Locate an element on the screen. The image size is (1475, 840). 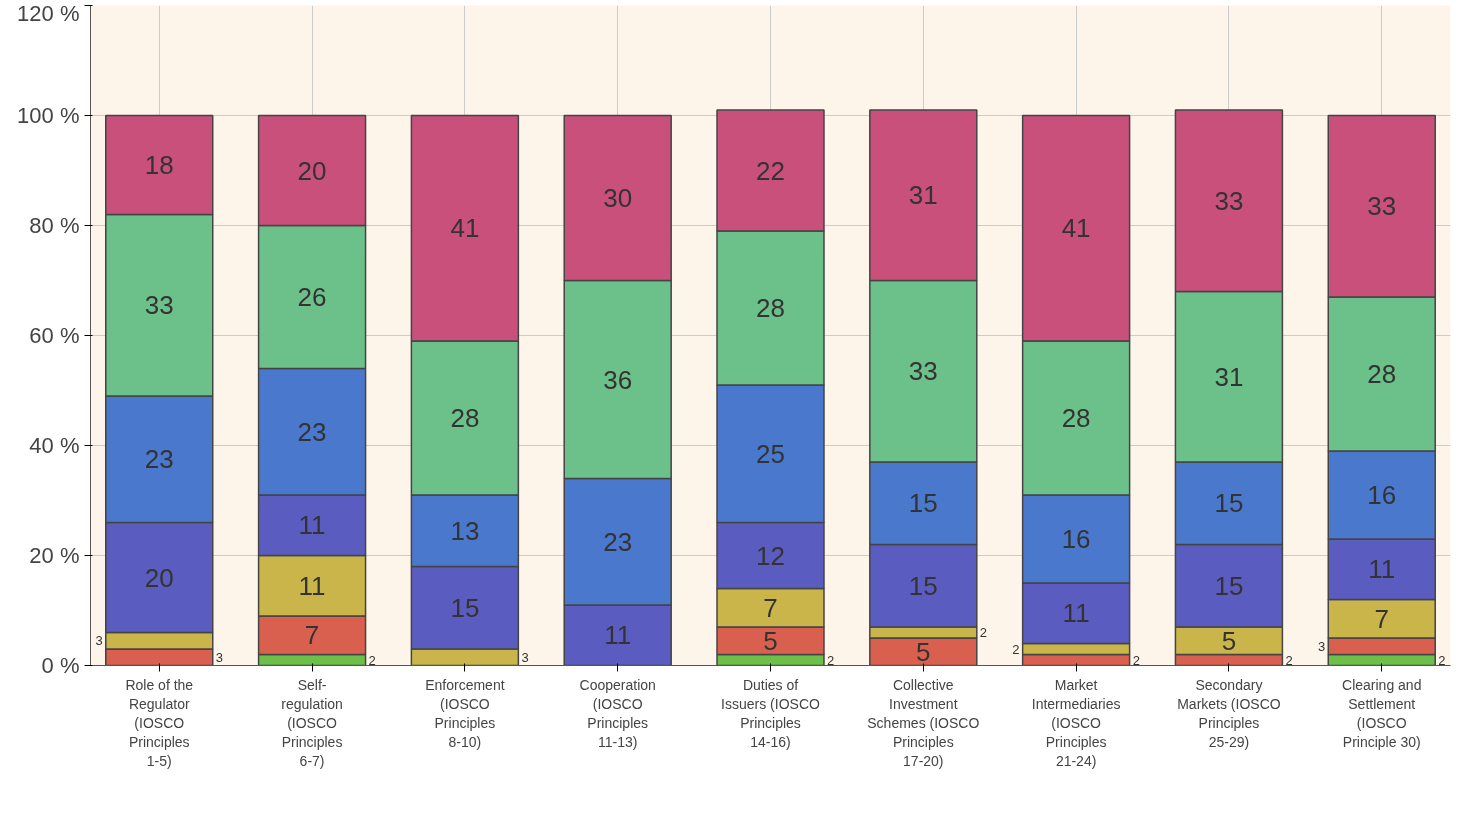
data-label: 12 is located at coordinates (770, 555).